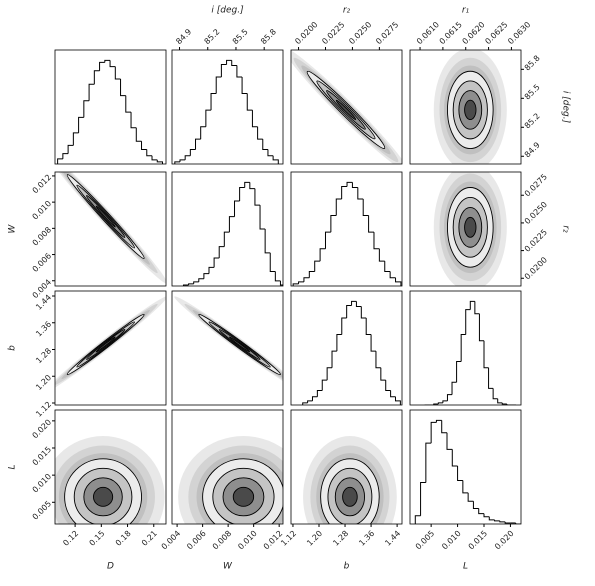  I want to click on top-axis-label: r₁, so click(466, 11).